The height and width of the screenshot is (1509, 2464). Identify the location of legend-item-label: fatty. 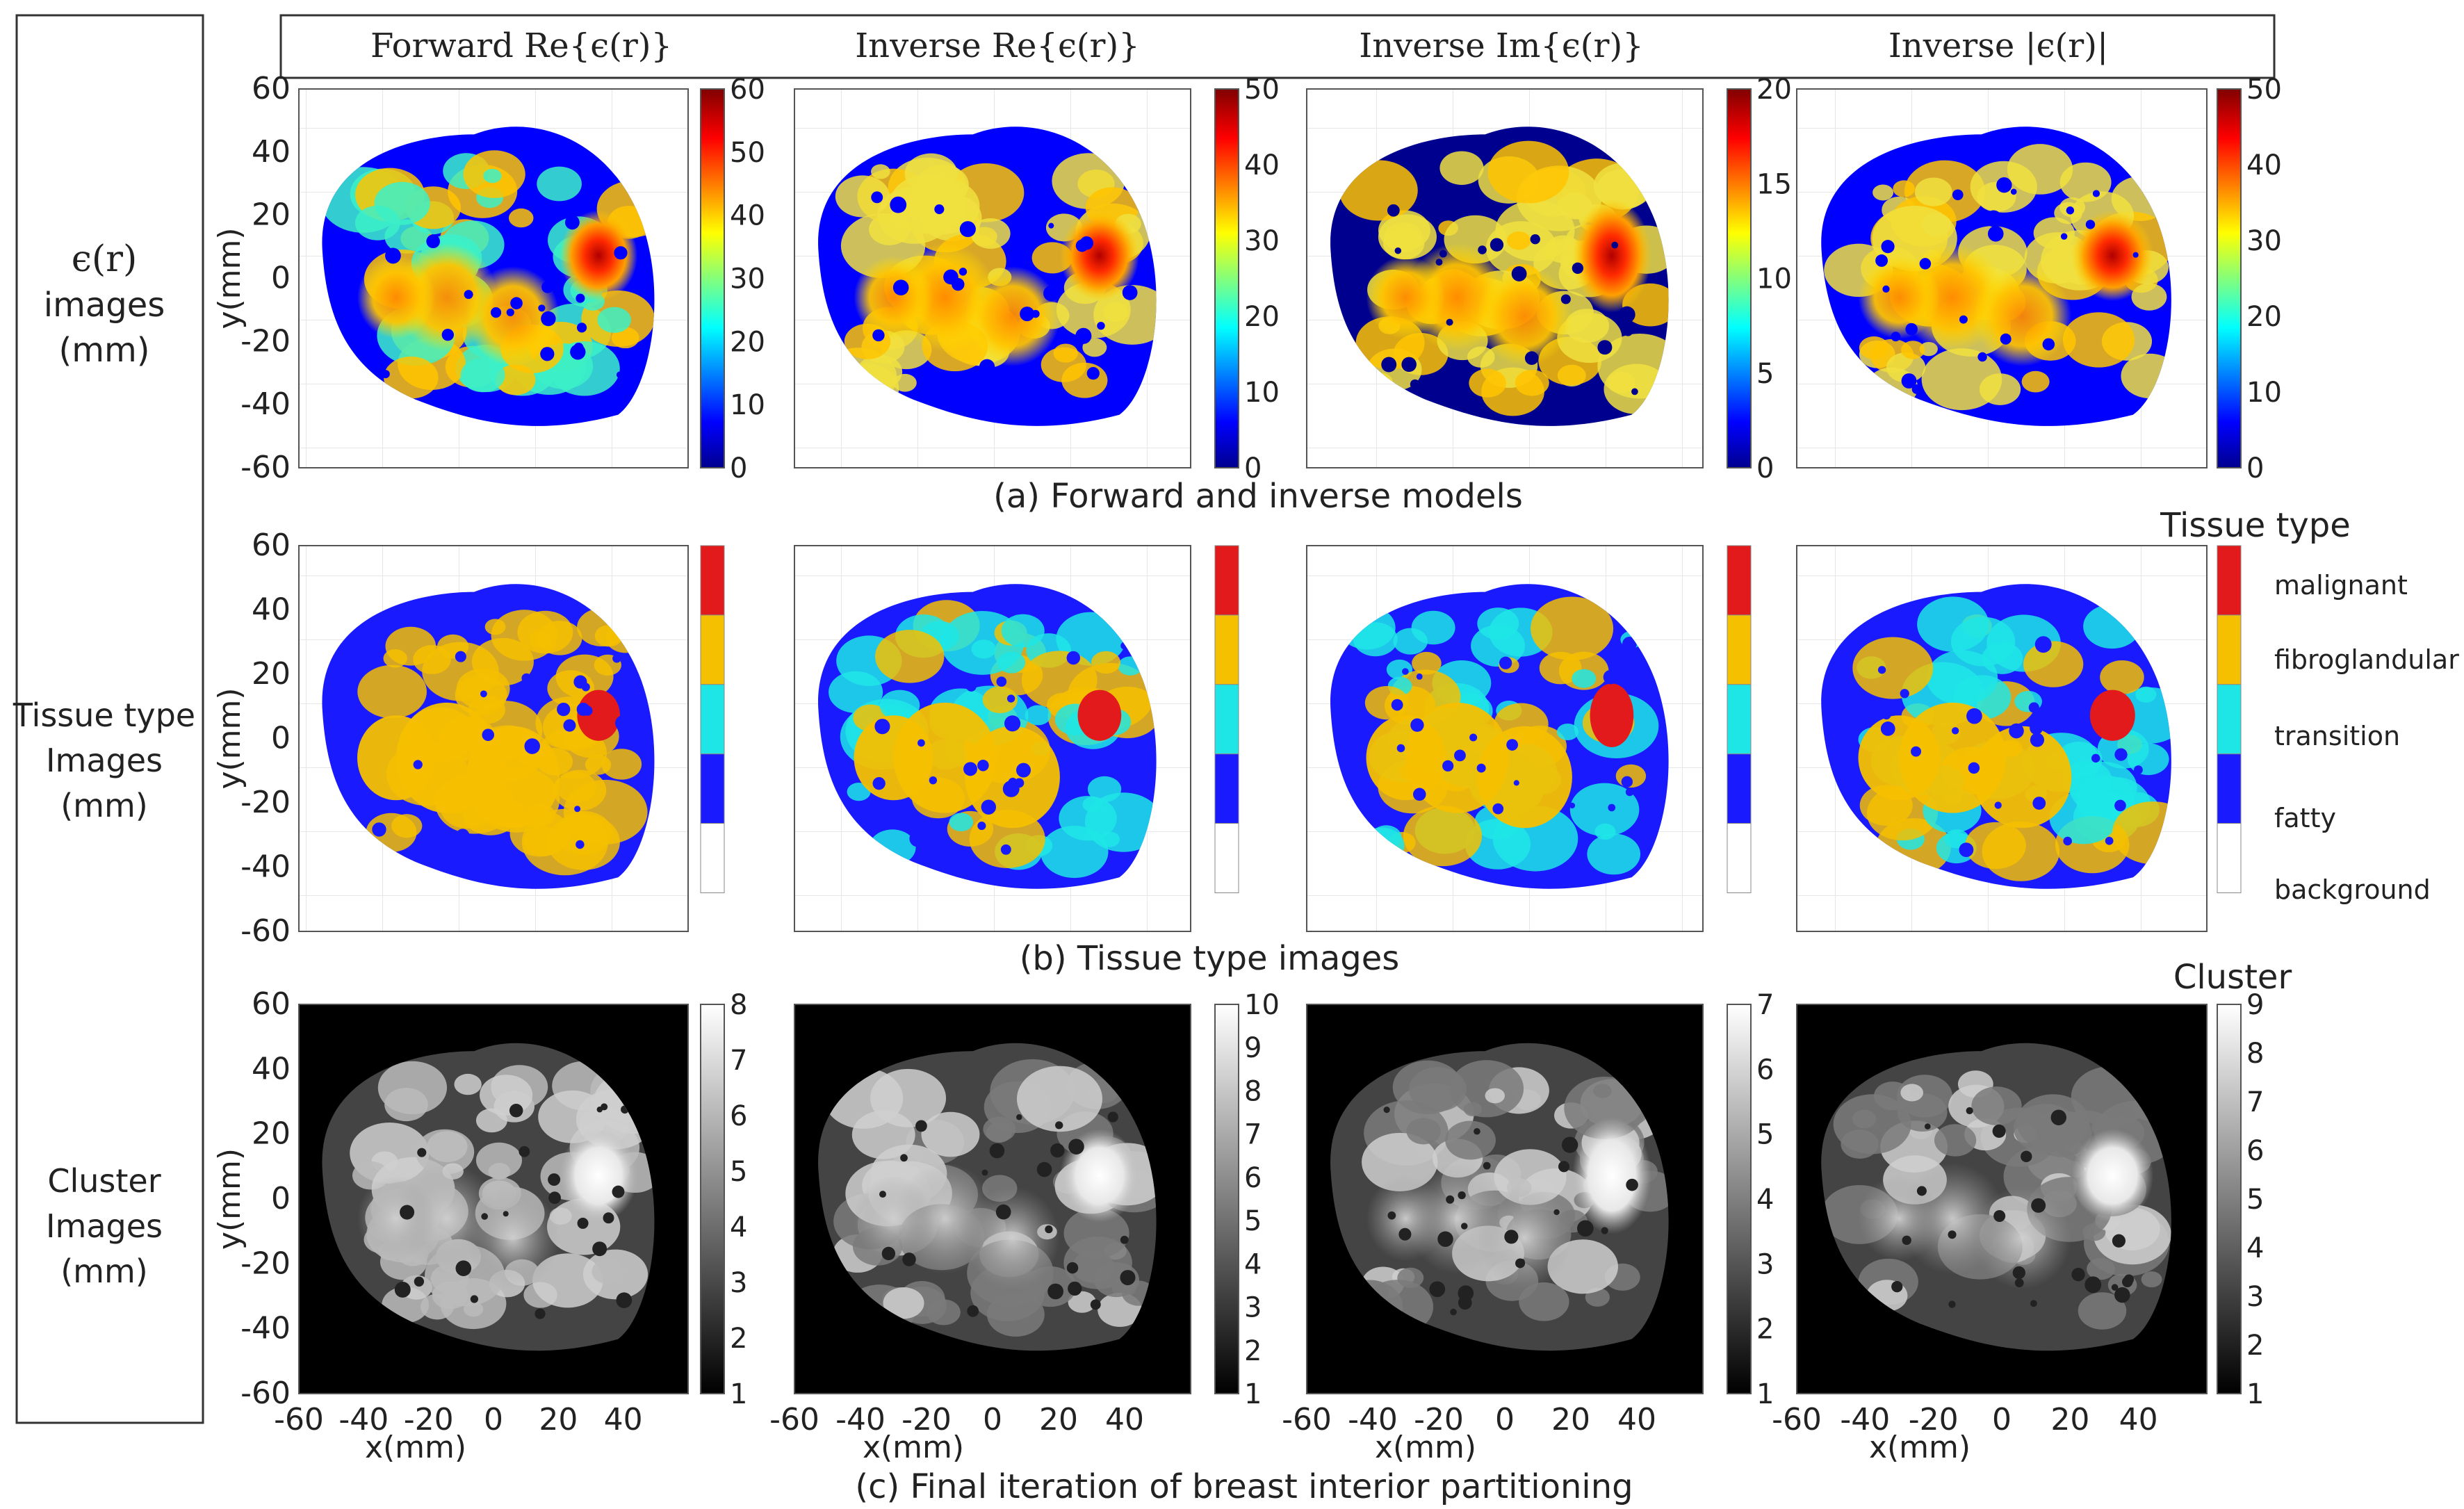
(2305, 818).